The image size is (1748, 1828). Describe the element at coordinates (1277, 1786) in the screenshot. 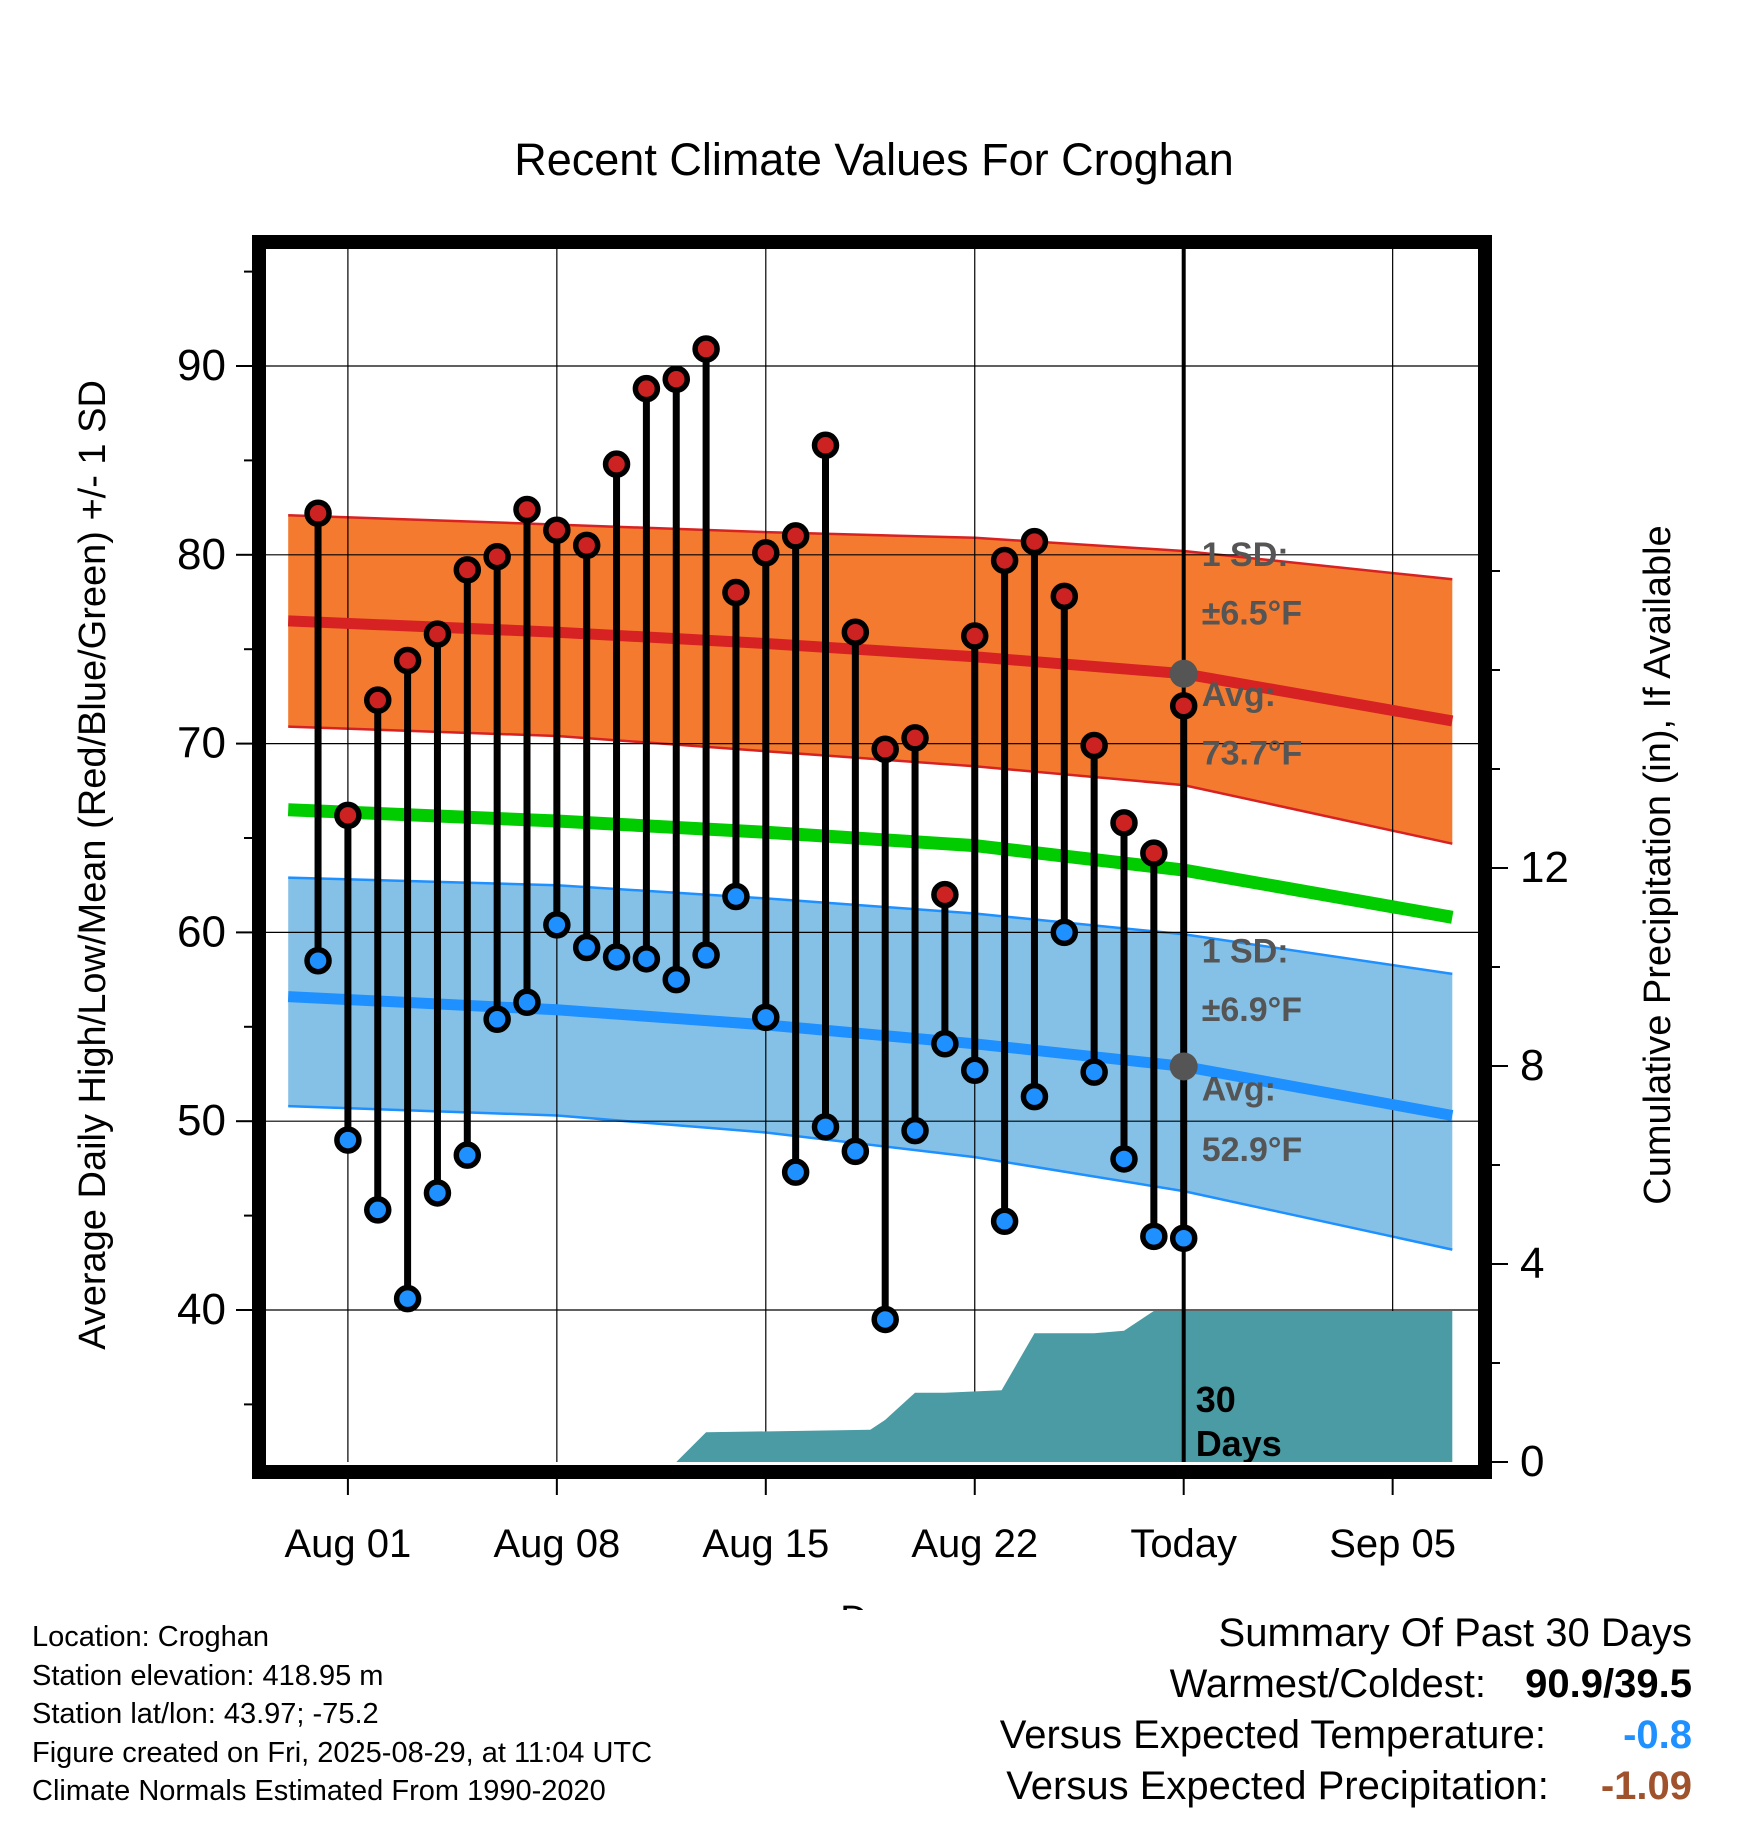

I see `precip-anomaly-label: Versus Expected Precipitation:` at that location.